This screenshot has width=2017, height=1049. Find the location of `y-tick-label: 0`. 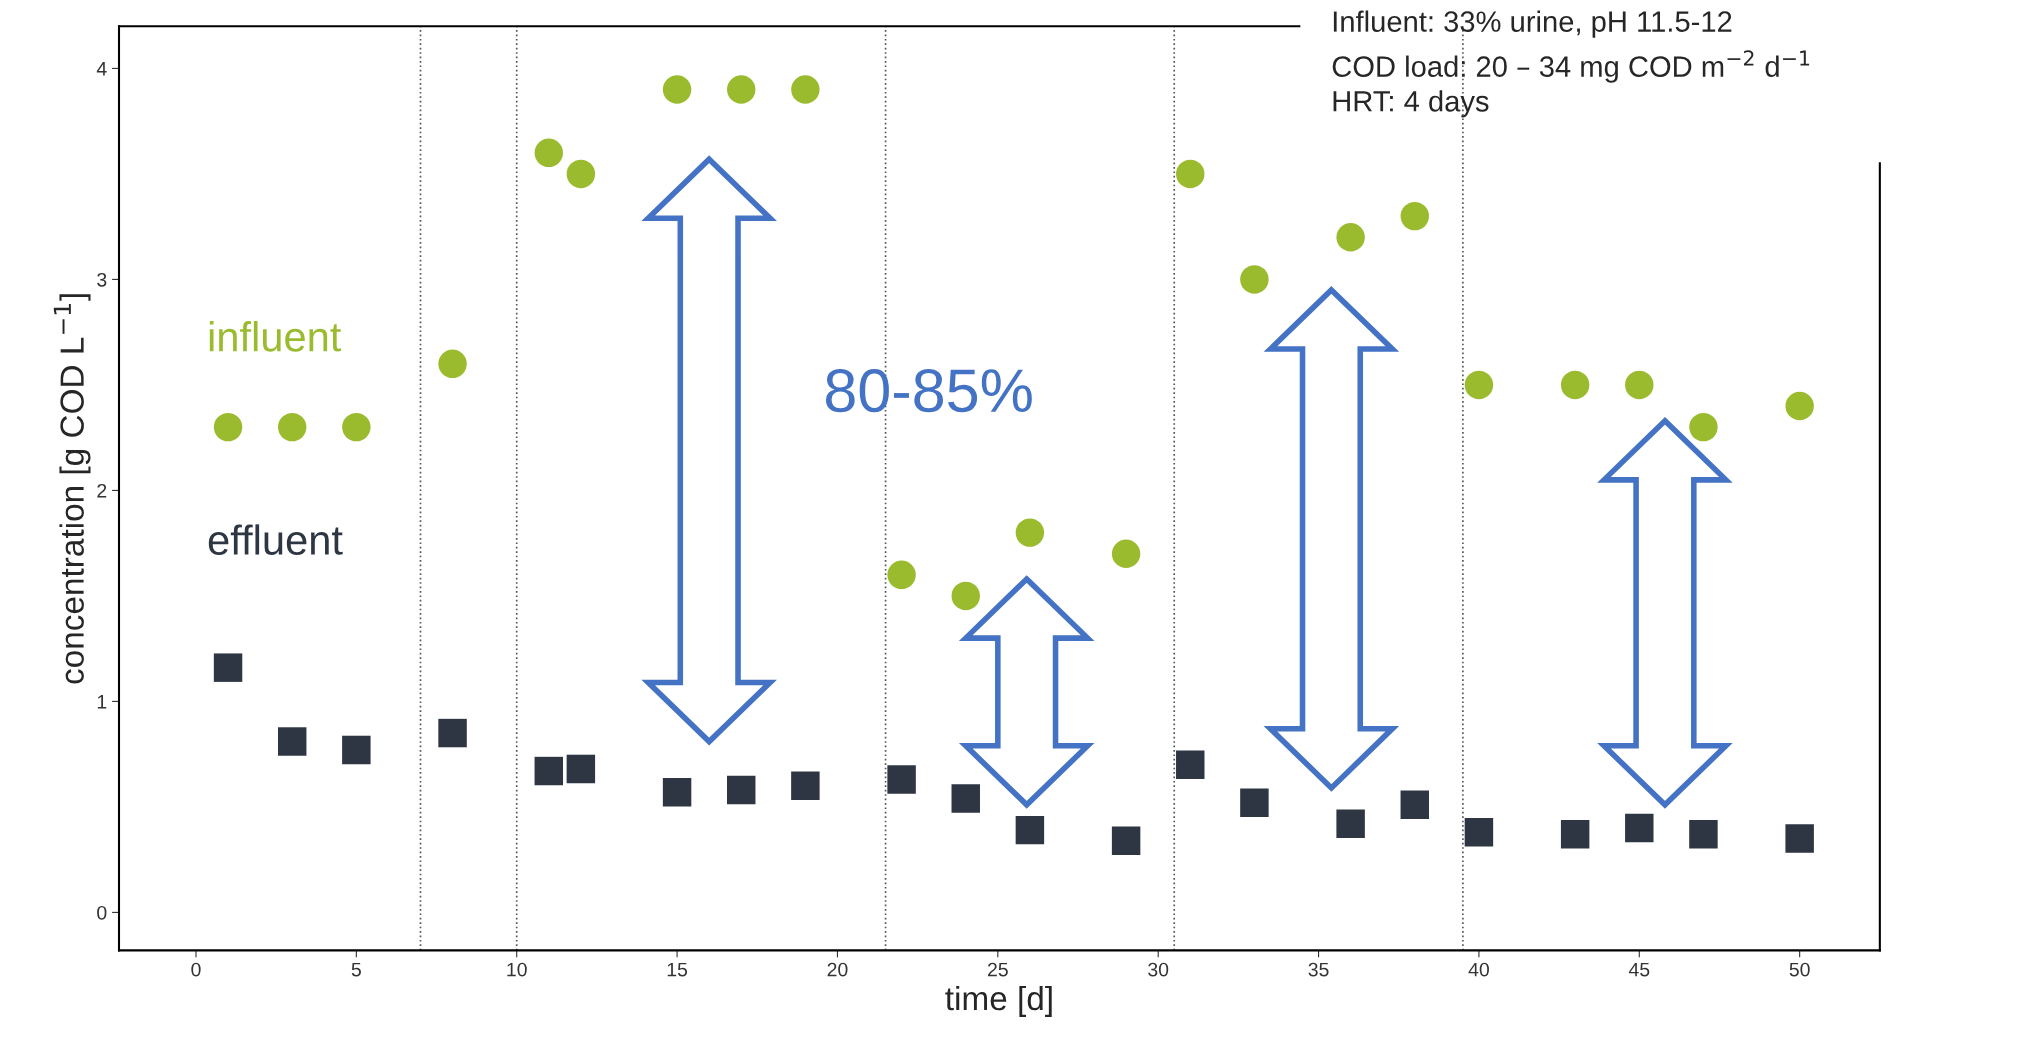

y-tick-label: 0 is located at coordinates (102, 912).